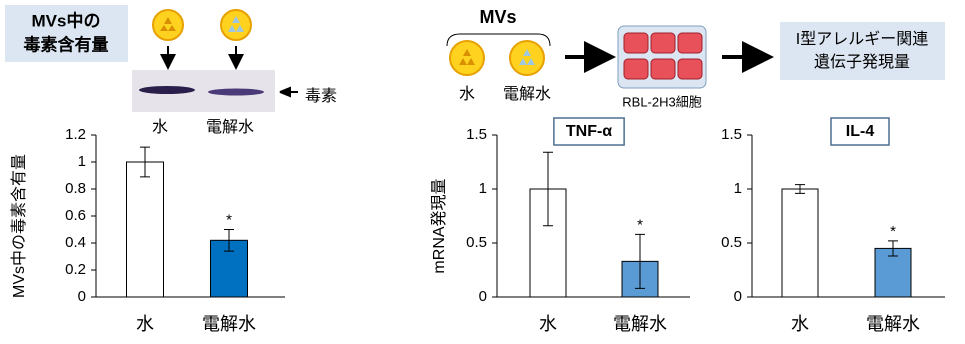  I want to click on y-axis-label: MVs中の毒素含有量, so click(19, 226).